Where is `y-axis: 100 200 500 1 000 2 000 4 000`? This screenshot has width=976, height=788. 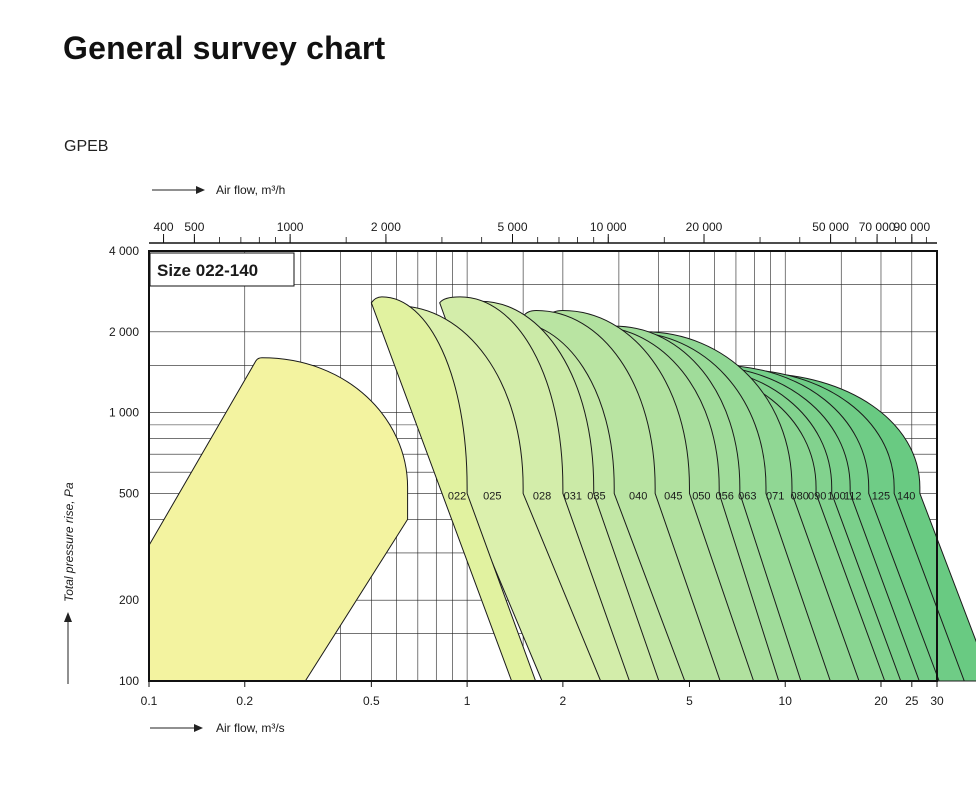 y-axis: 100 200 500 1 000 2 000 4 000 is located at coordinates (124, 466).